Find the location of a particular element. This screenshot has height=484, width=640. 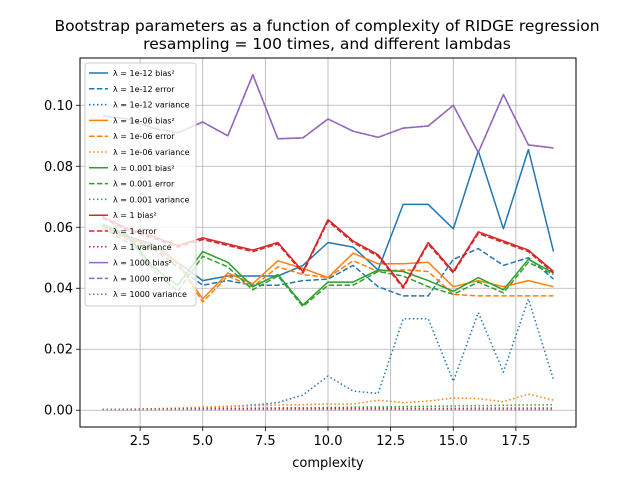

y-tick-label: 0.00 is located at coordinates (58, 411).